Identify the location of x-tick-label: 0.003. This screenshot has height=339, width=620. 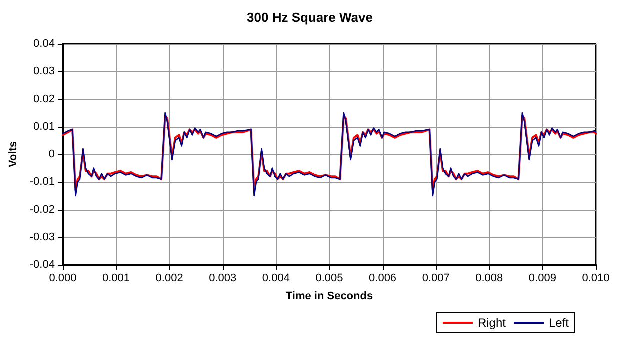
(223, 278).